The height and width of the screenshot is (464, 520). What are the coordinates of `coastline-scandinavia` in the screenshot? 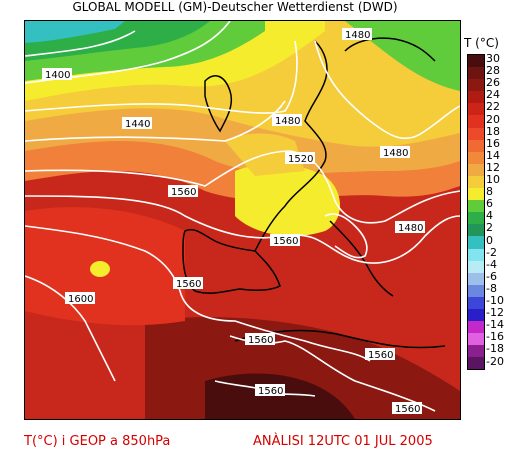 It's located at (390, 49).